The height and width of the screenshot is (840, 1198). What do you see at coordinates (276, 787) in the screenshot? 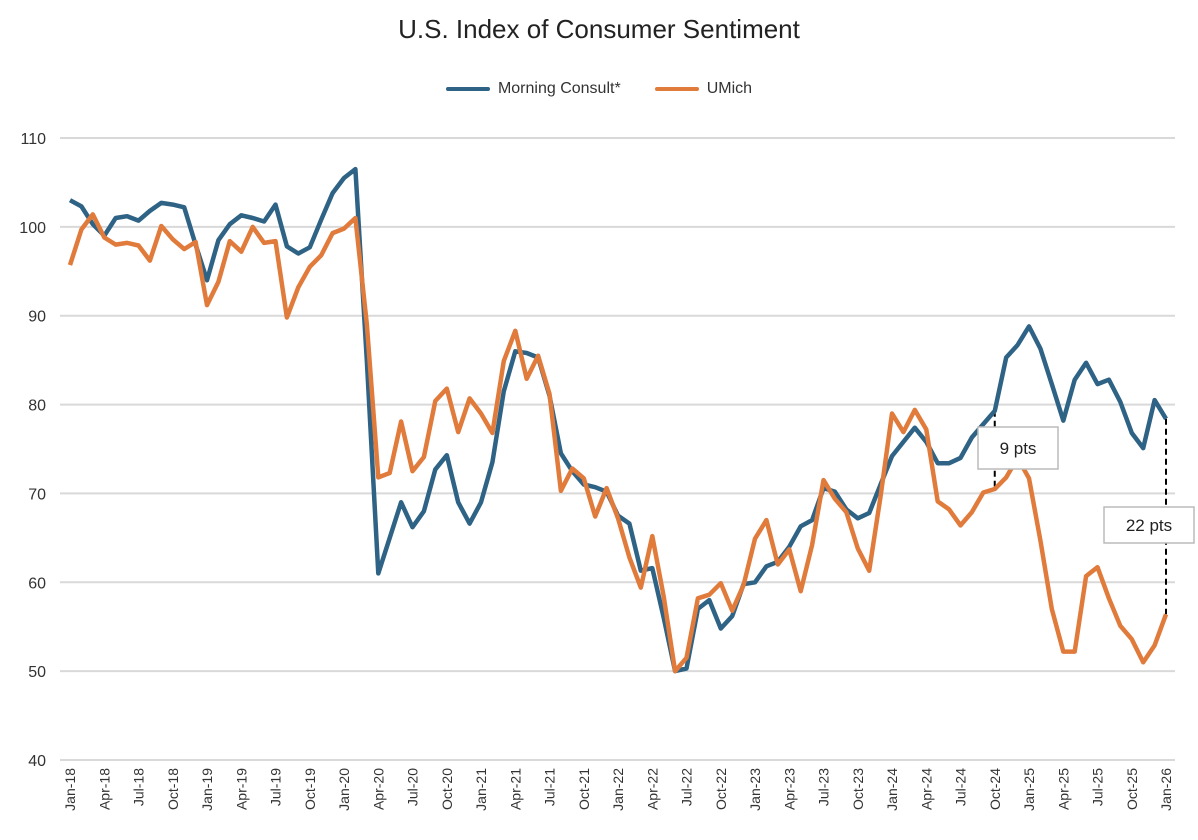
I see `x-tick-label: Jul-19` at bounding box center [276, 787].